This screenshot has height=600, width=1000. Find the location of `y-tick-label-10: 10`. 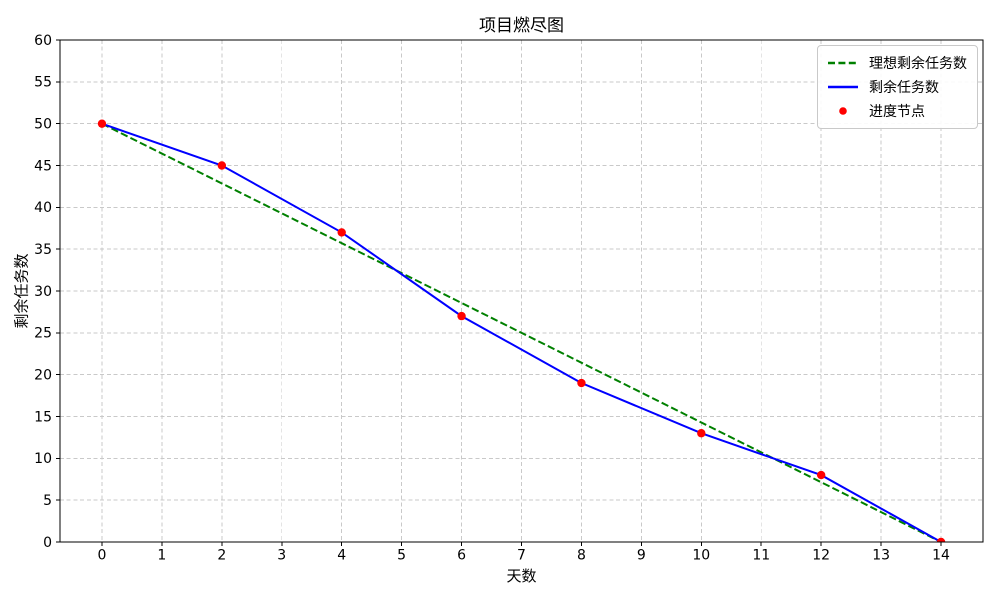

y-tick-label-10: 10 is located at coordinates (43, 459).